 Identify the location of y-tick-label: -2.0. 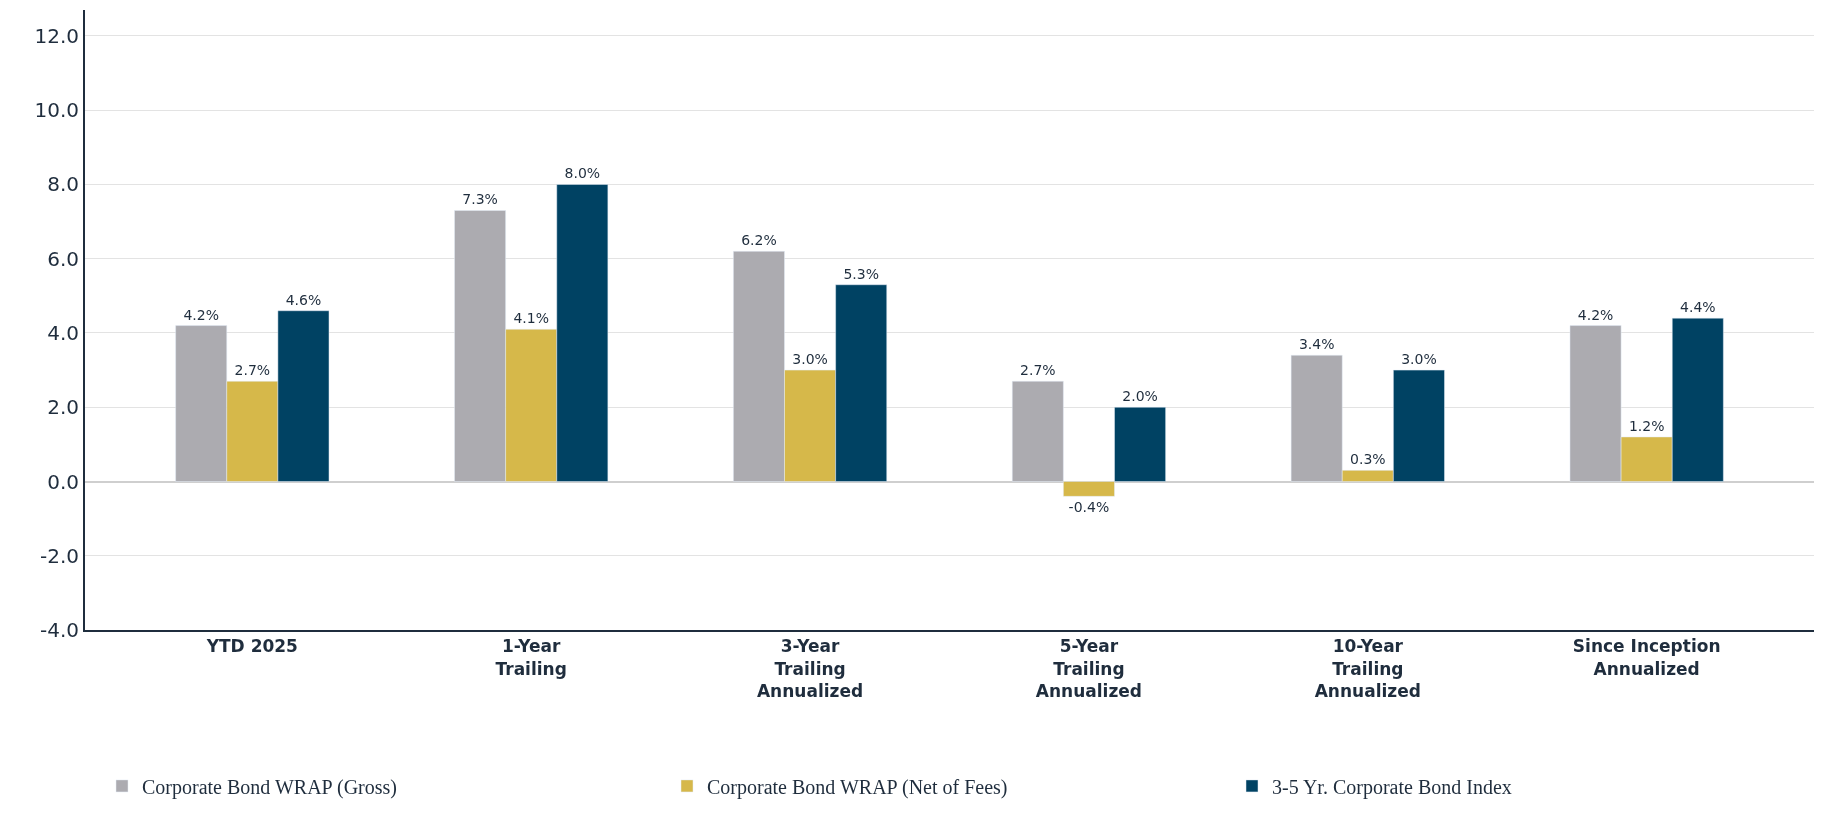
(59, 555).